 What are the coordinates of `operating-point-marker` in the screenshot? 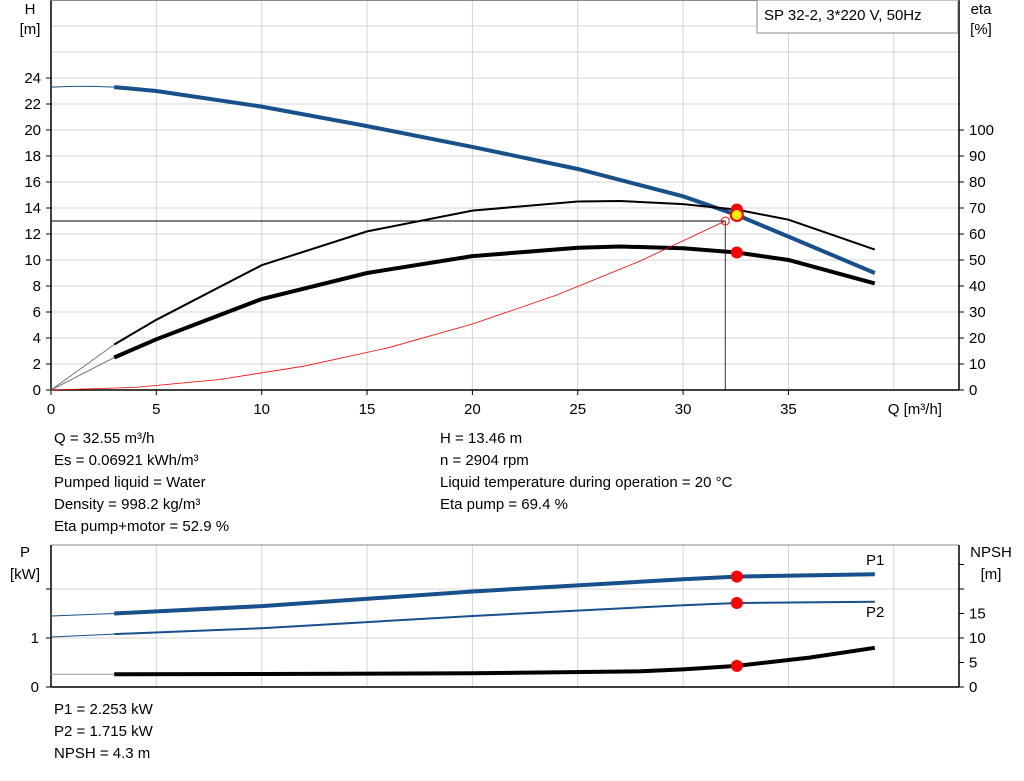 It's located at (736, 215).